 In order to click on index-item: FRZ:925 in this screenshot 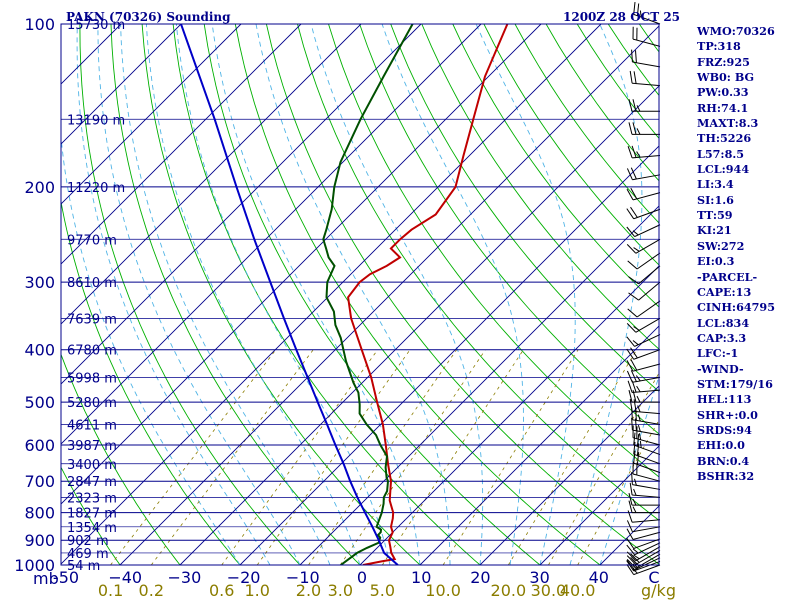, I will do `click(723, 61)`.